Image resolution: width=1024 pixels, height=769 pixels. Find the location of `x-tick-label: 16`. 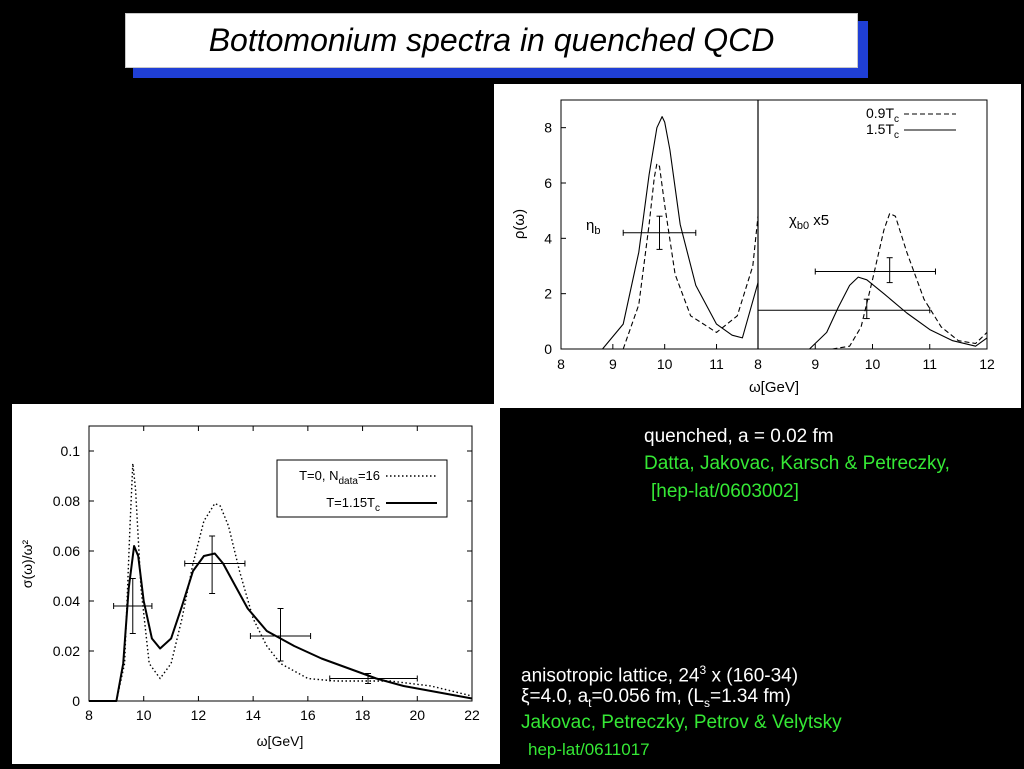

x-tick-label: 16 is located at coordinates (308, 715).